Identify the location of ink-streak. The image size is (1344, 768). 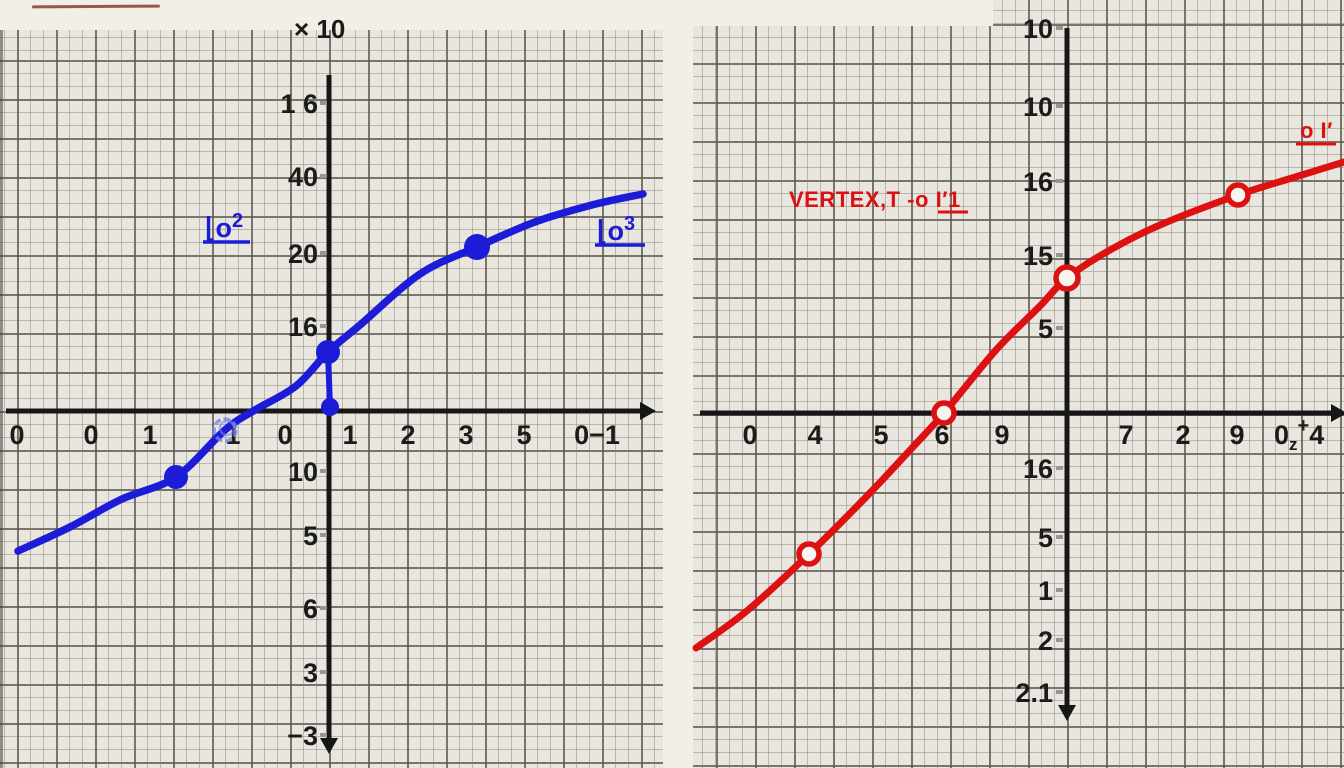
(96, 6).